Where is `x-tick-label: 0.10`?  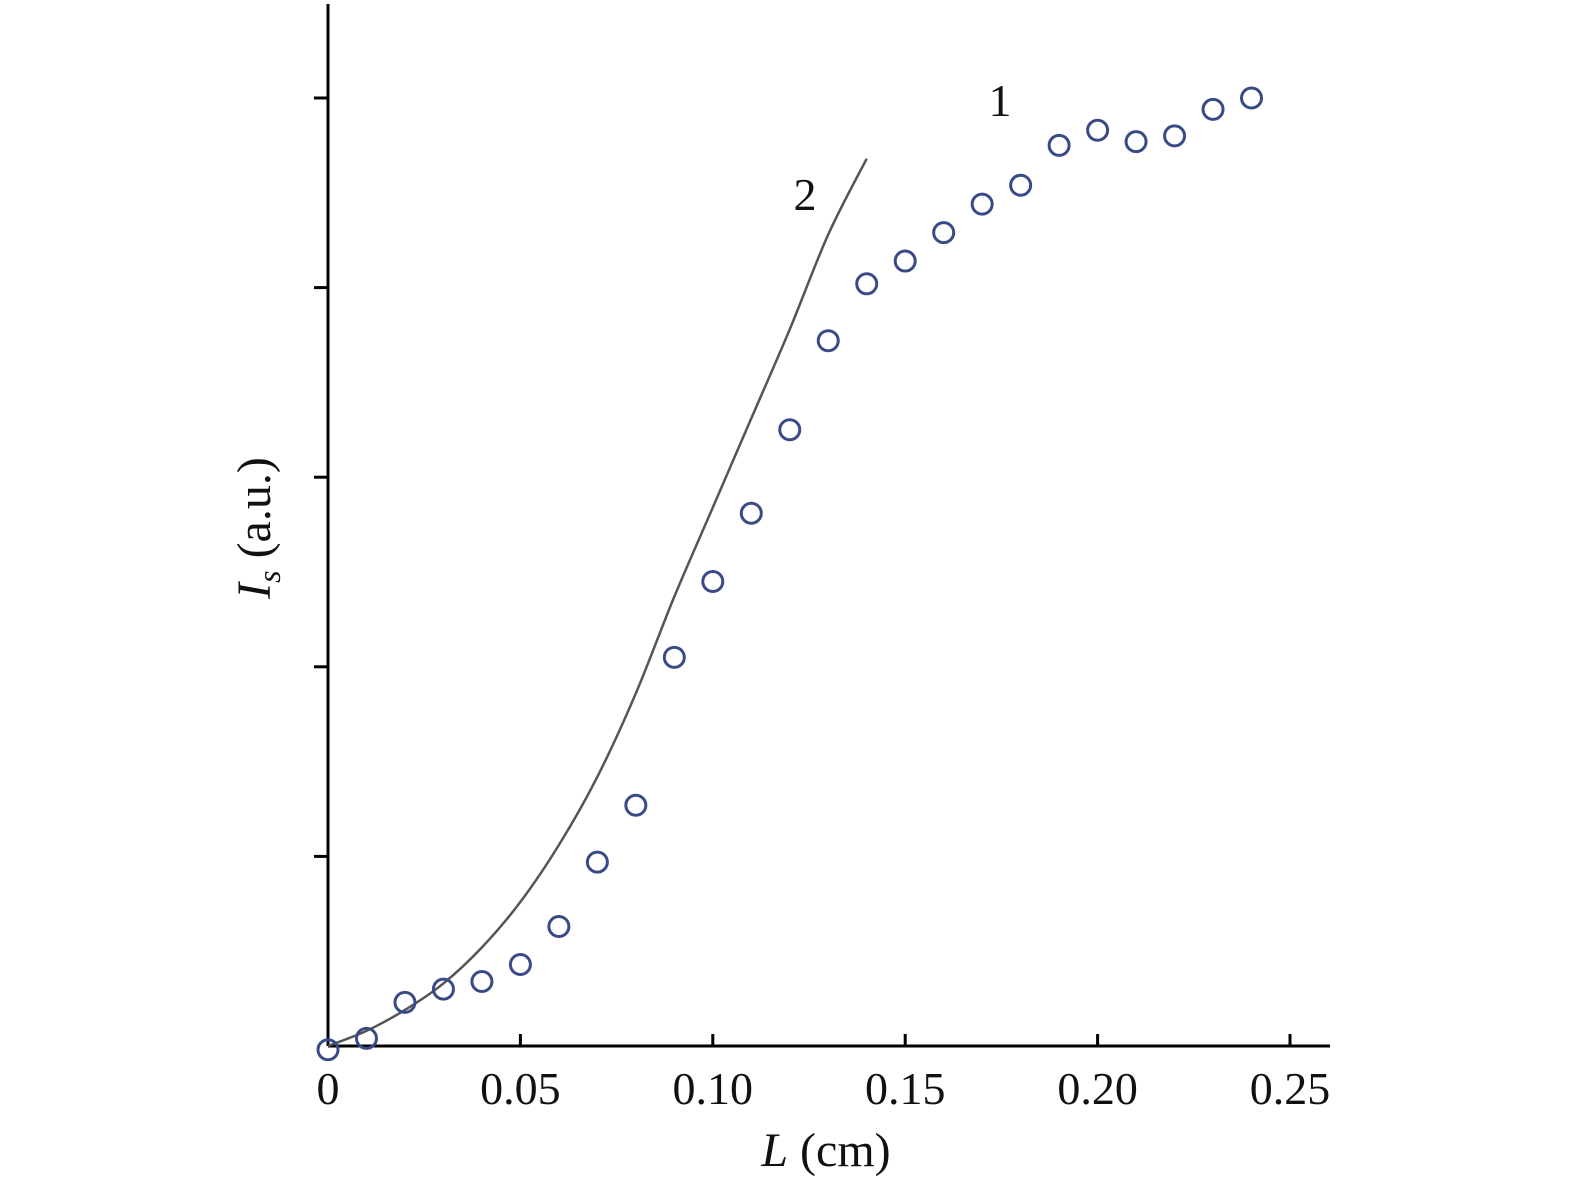
x-tick-label: 0.10 is located at coordinates (713, 1088).